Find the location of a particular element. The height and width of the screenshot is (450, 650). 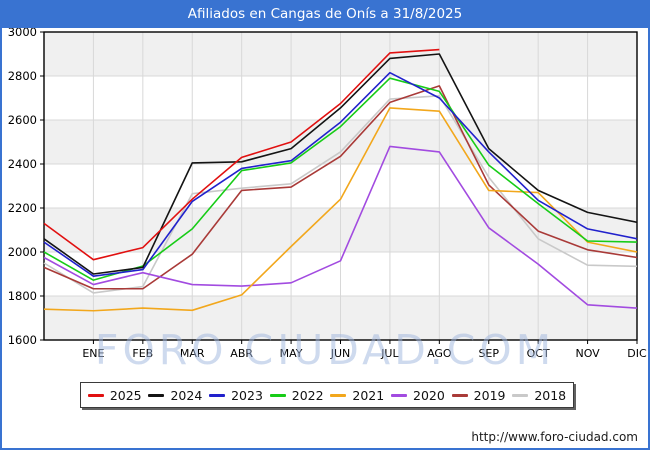

x-axis-label: AGO is located at coordinates (439, 353).